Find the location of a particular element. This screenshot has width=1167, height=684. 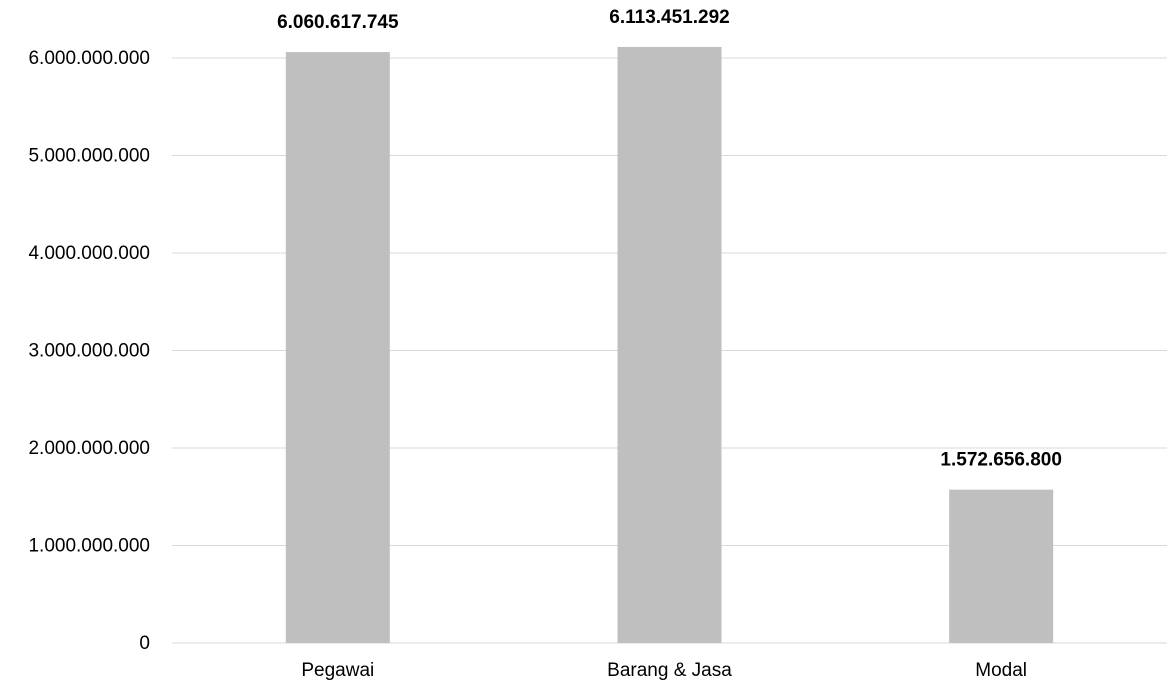

data-label: 1.572.656.800 is located at coordinates (1001, 460).